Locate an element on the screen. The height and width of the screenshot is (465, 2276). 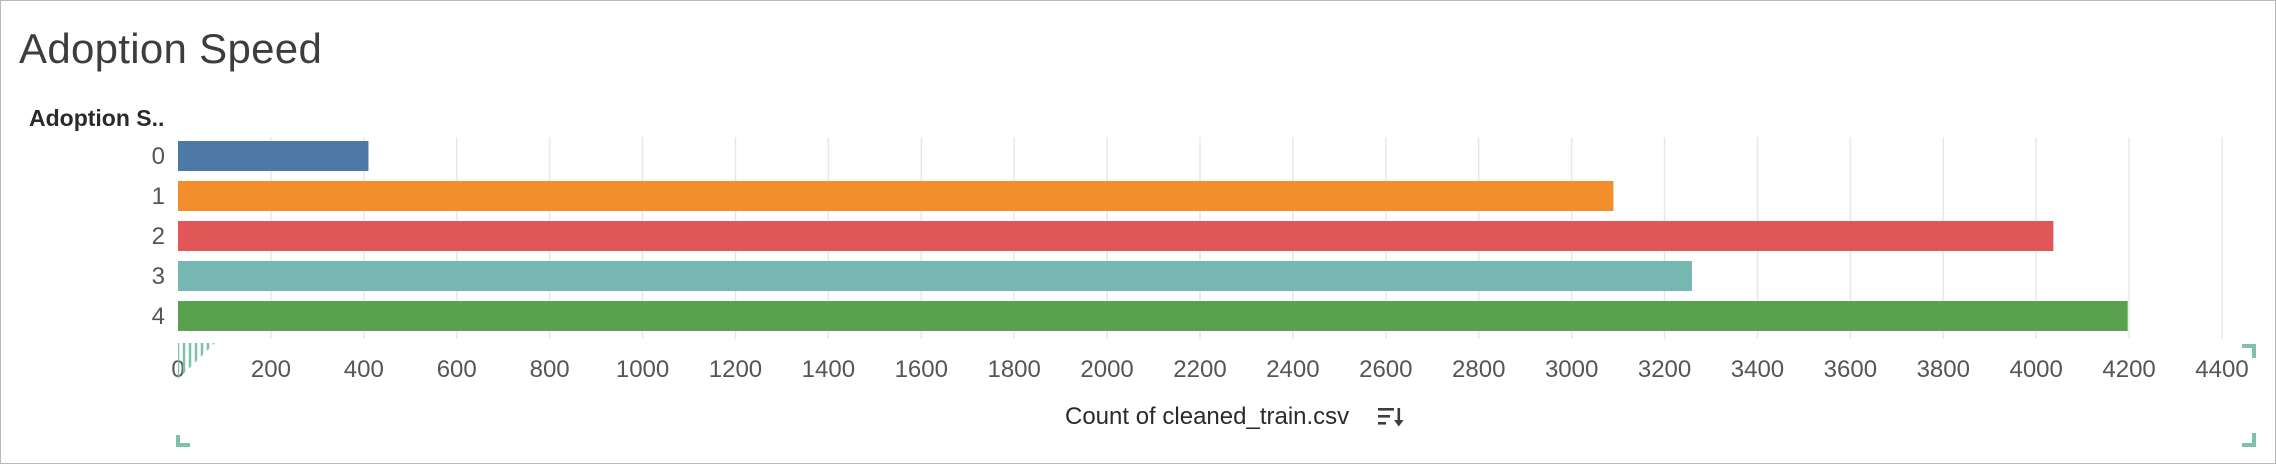
category-label-2: 2 is located at coordinates (158, 236).